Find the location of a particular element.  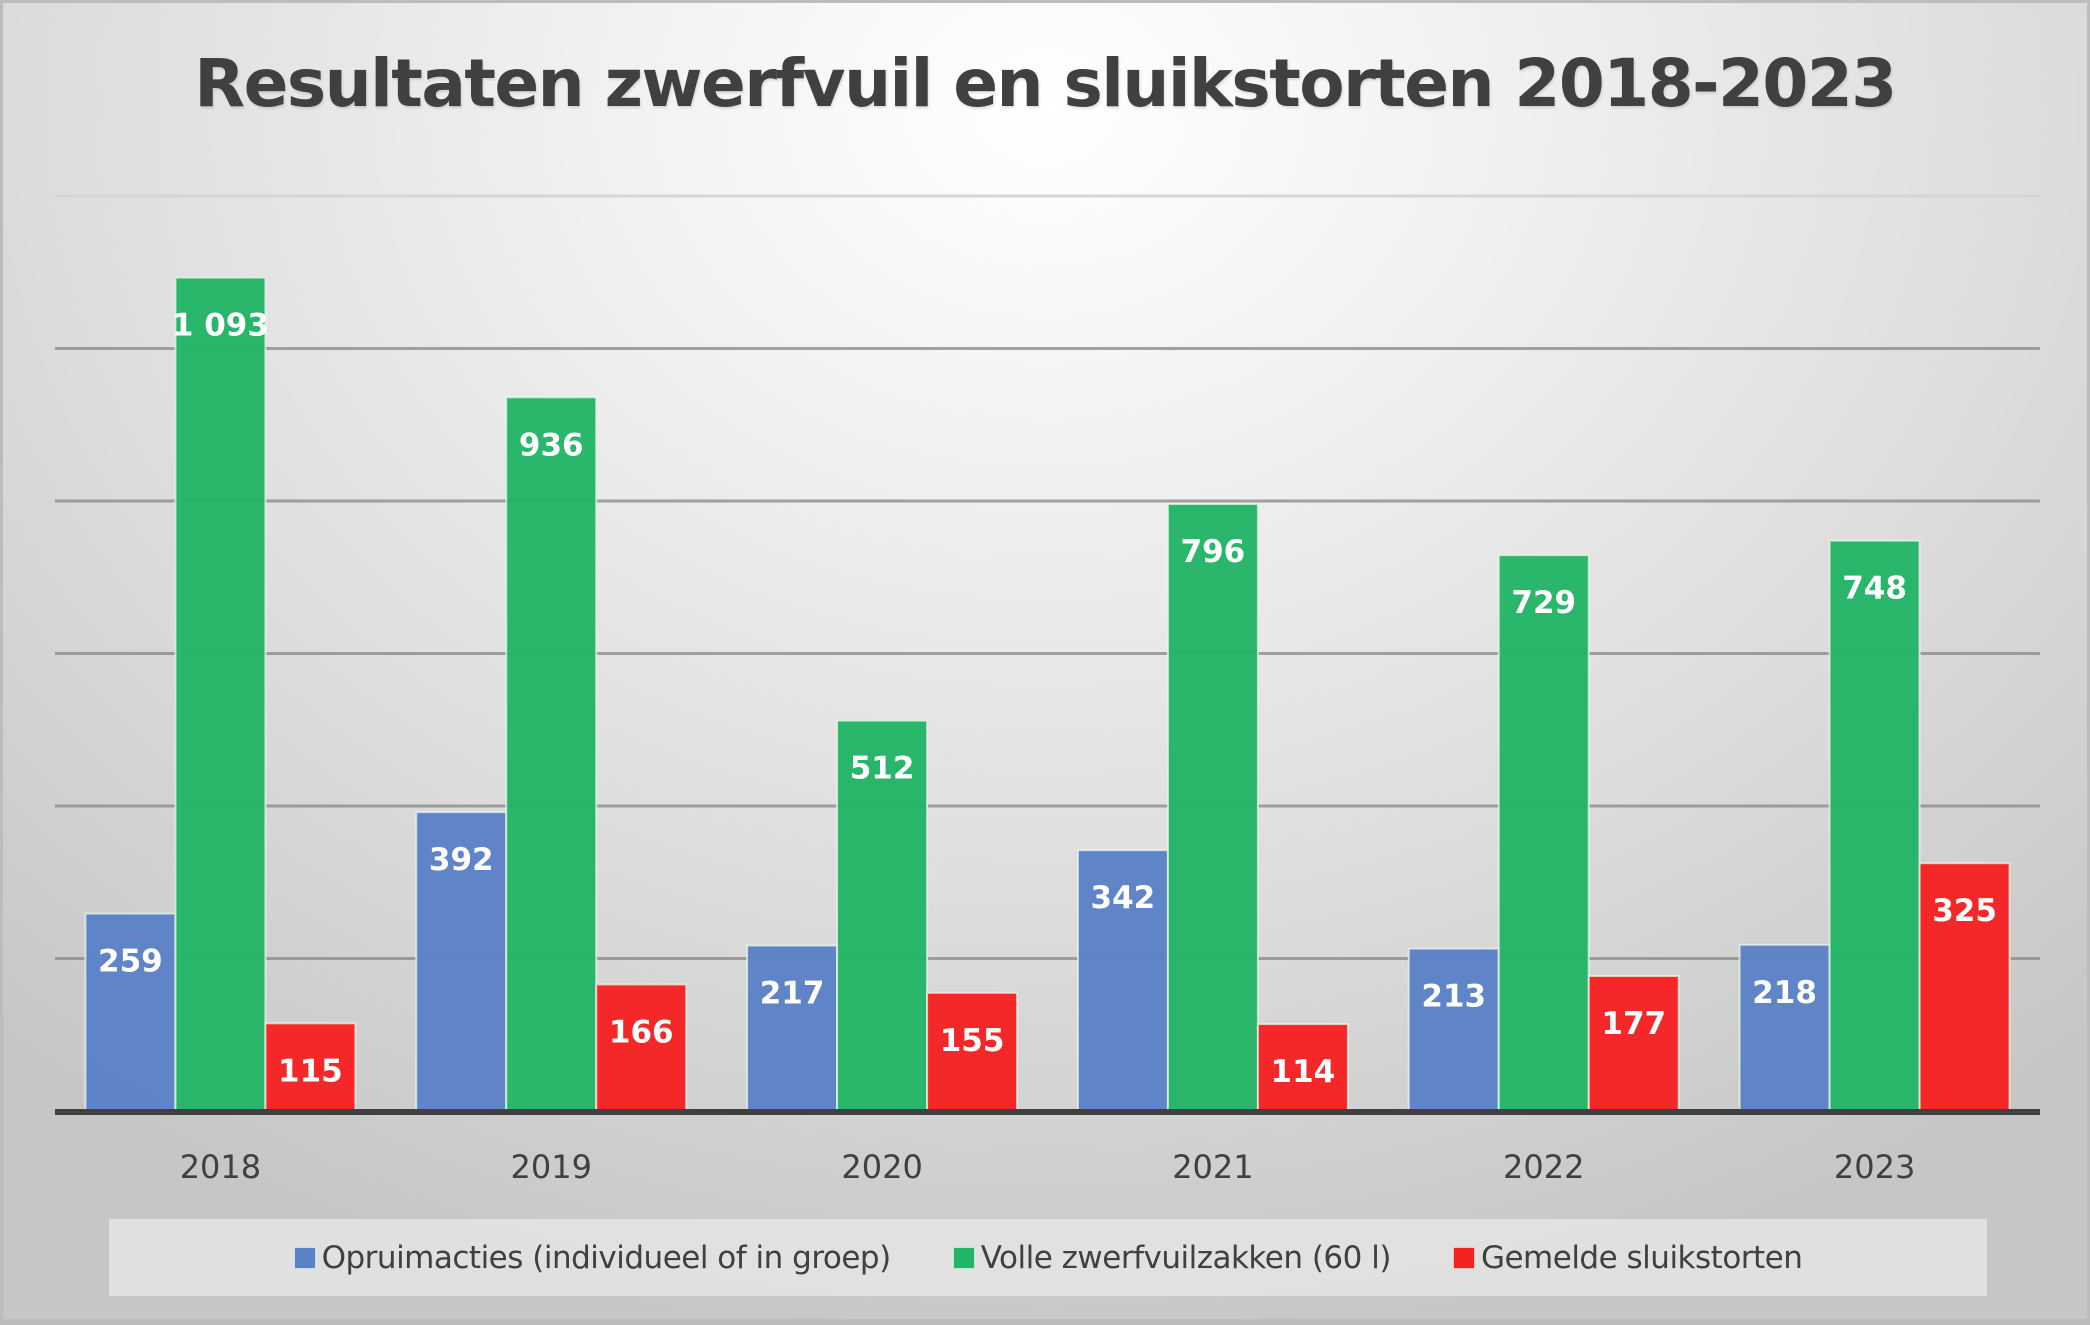

data-label: 115 is located at coordinates (310, 1071).